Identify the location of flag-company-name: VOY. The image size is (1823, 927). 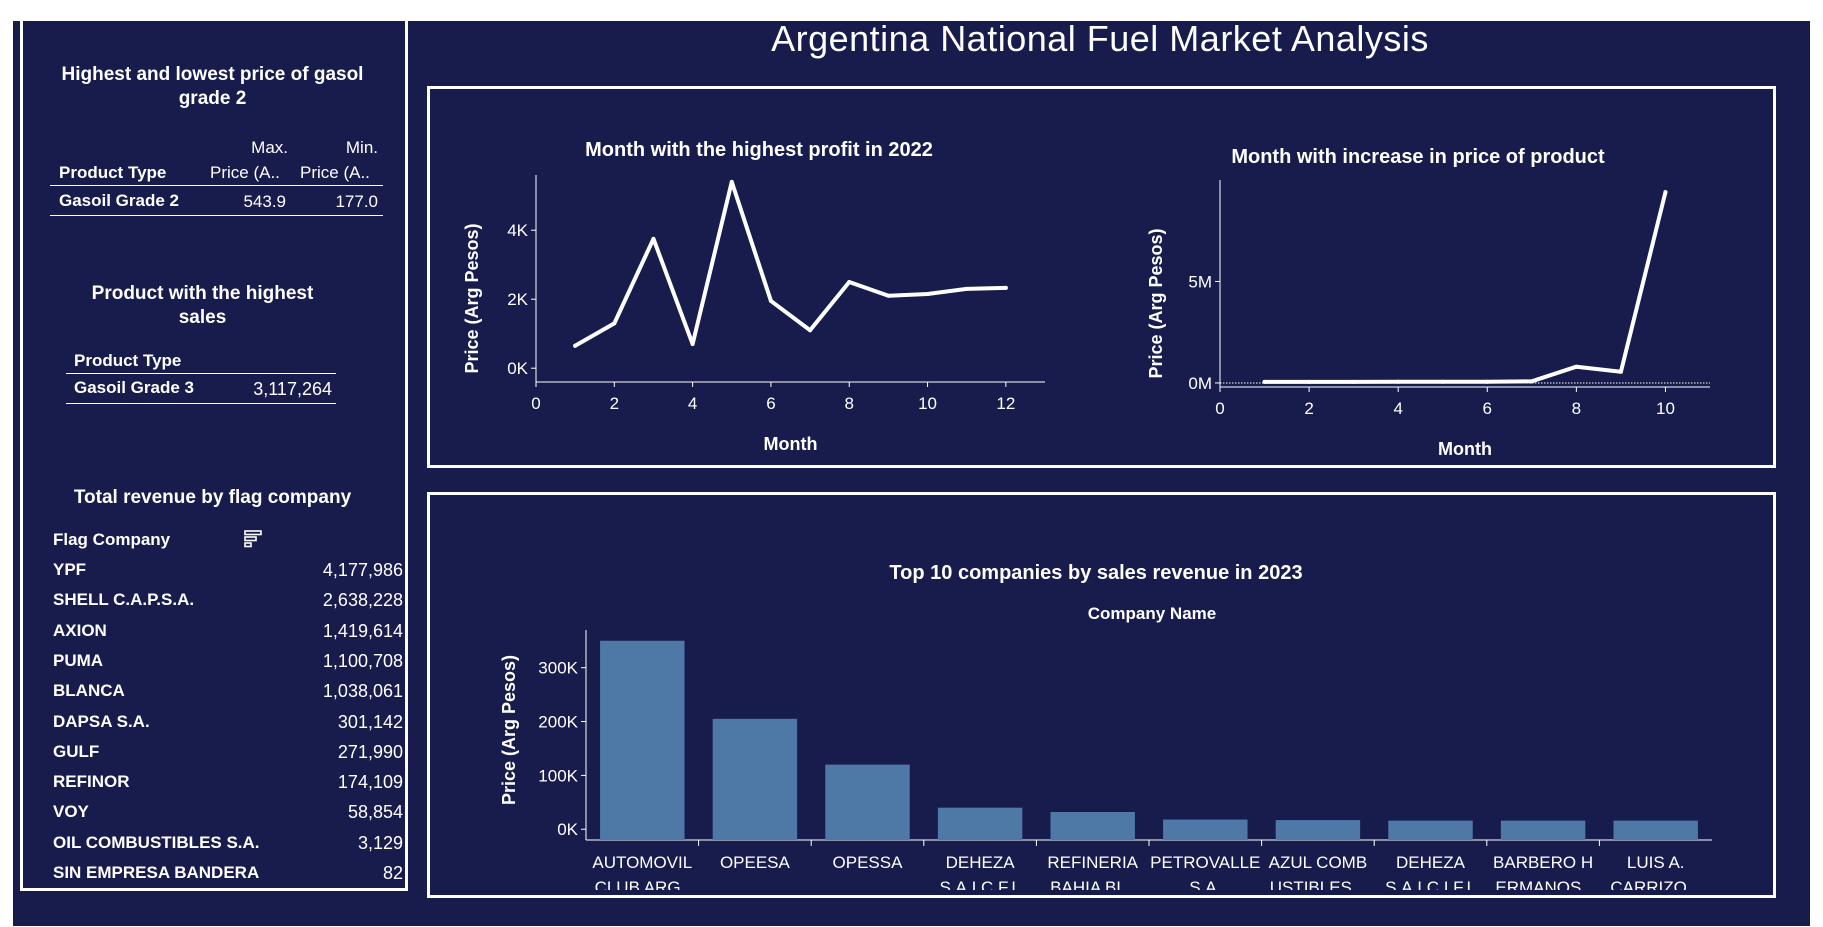
(71, 812).